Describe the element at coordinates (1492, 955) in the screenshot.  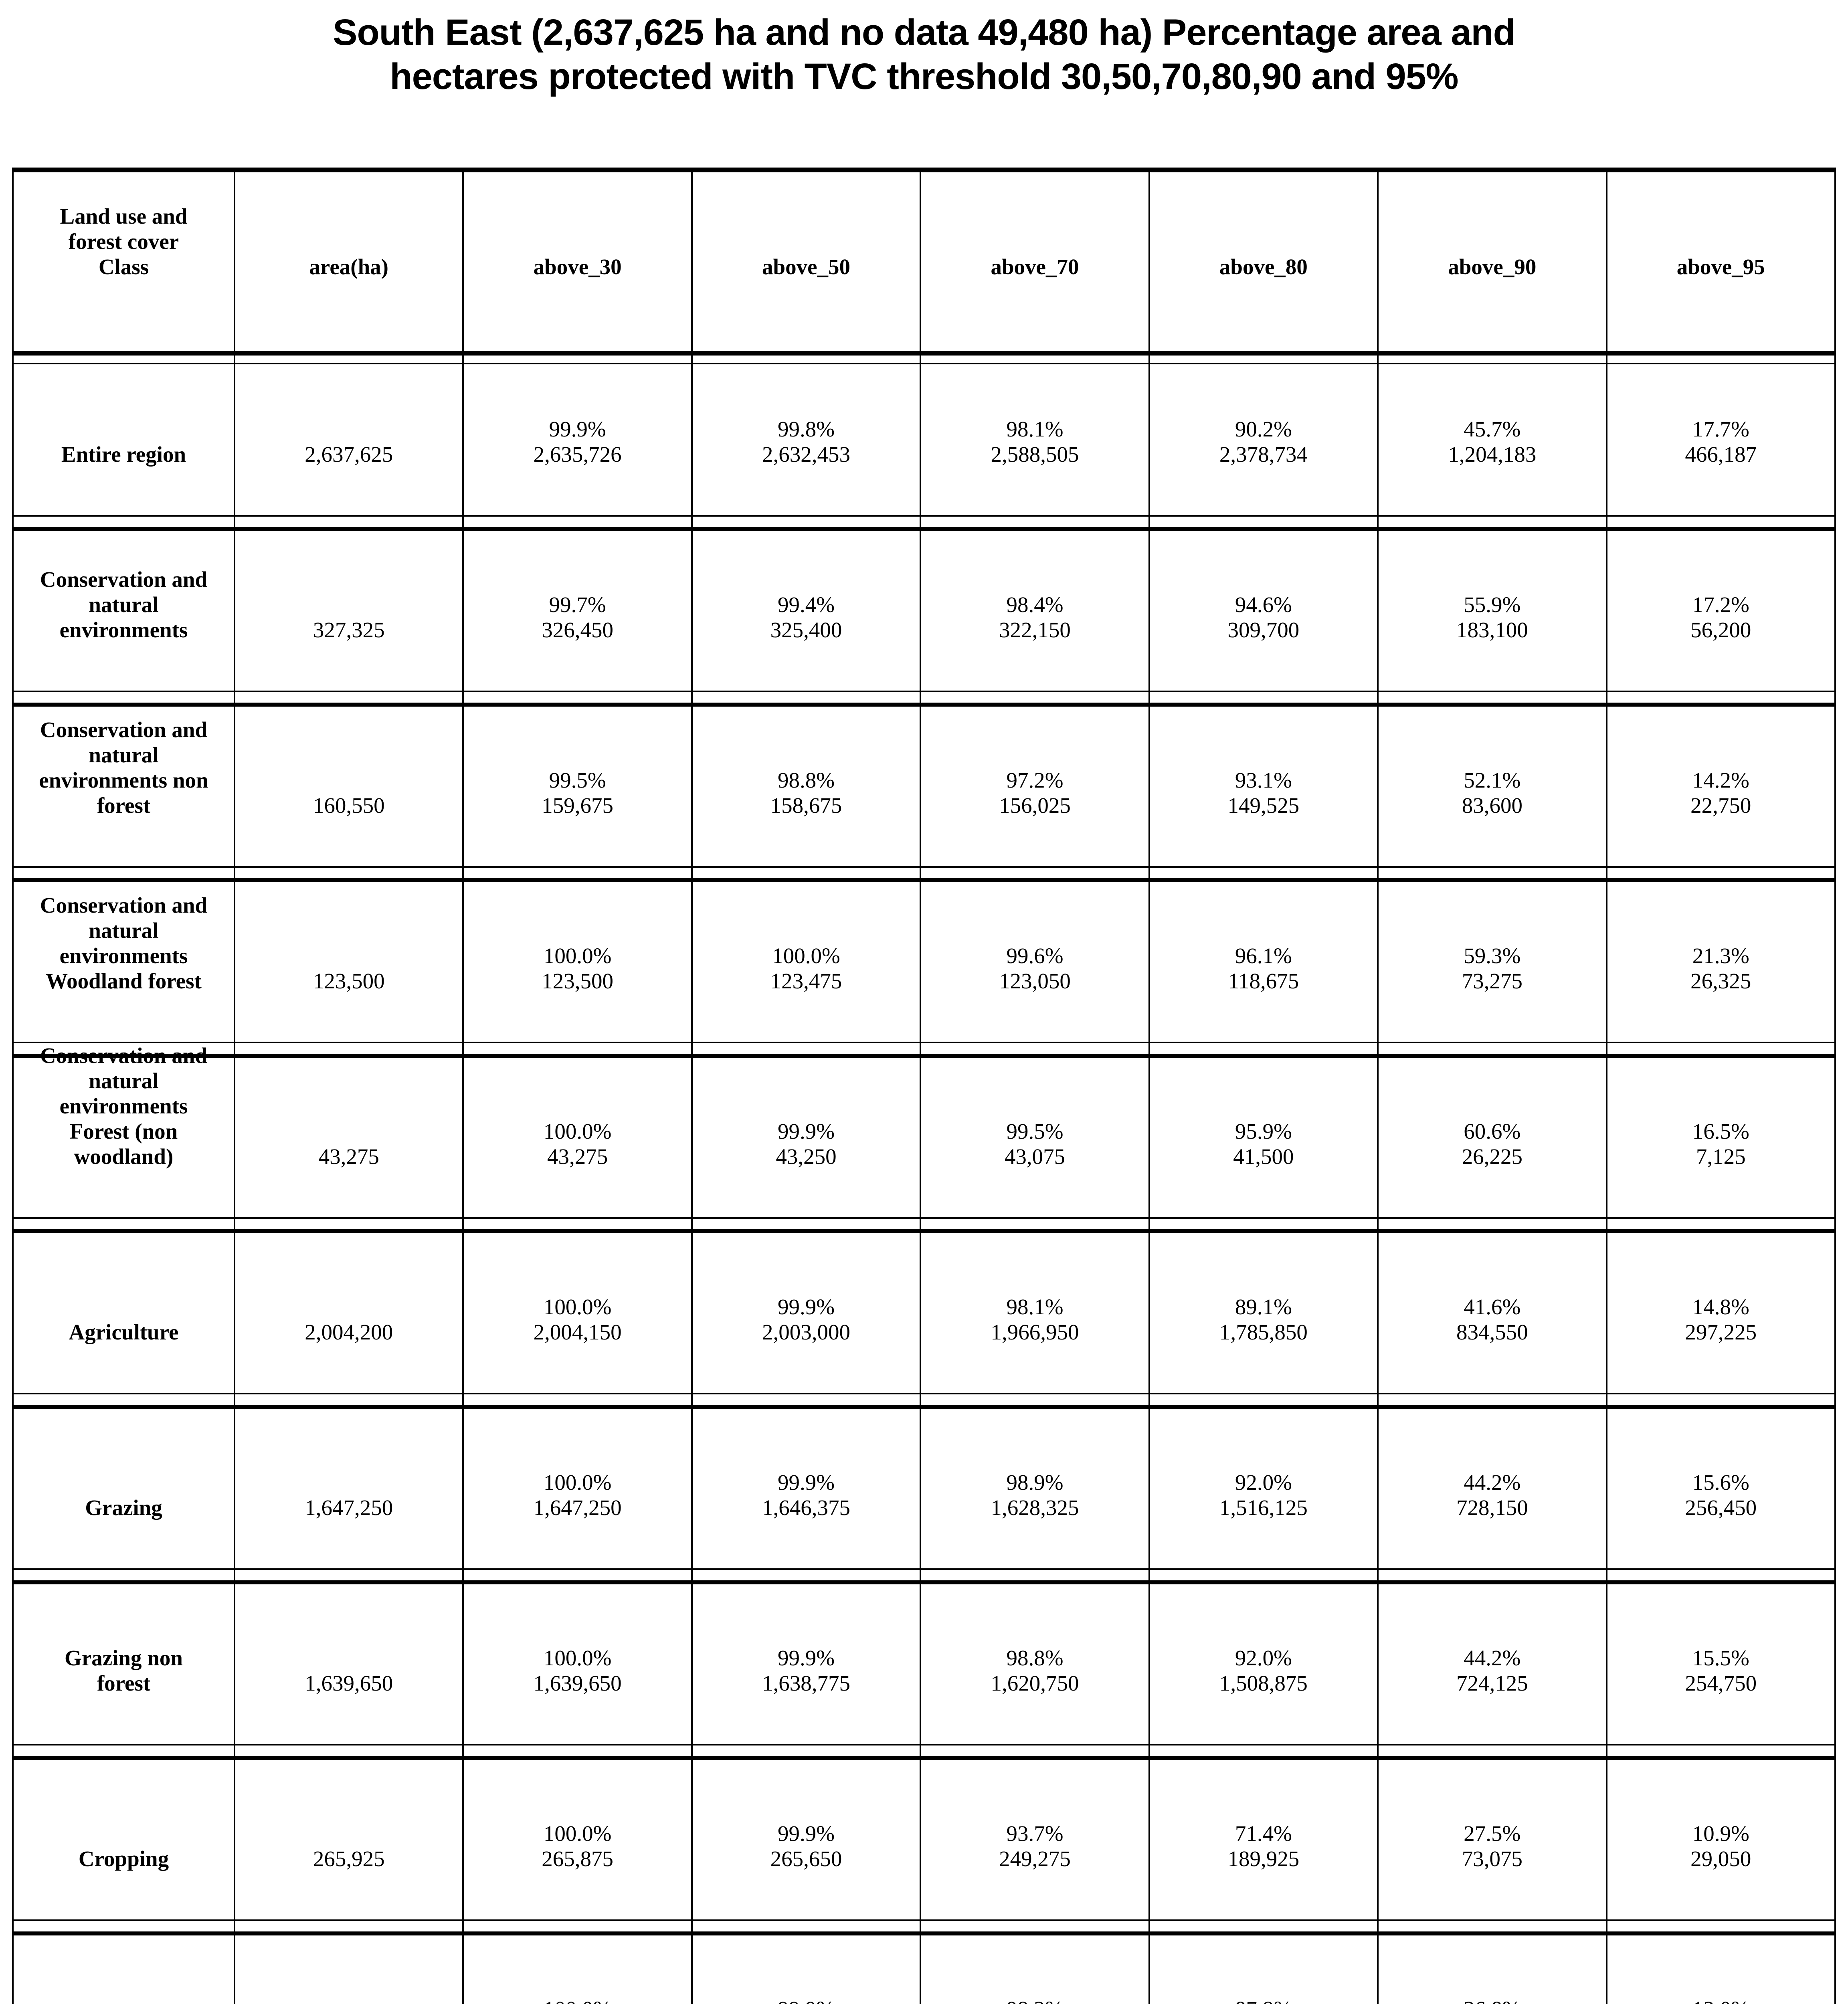
I see `percent-value: 59.3%` at that location.